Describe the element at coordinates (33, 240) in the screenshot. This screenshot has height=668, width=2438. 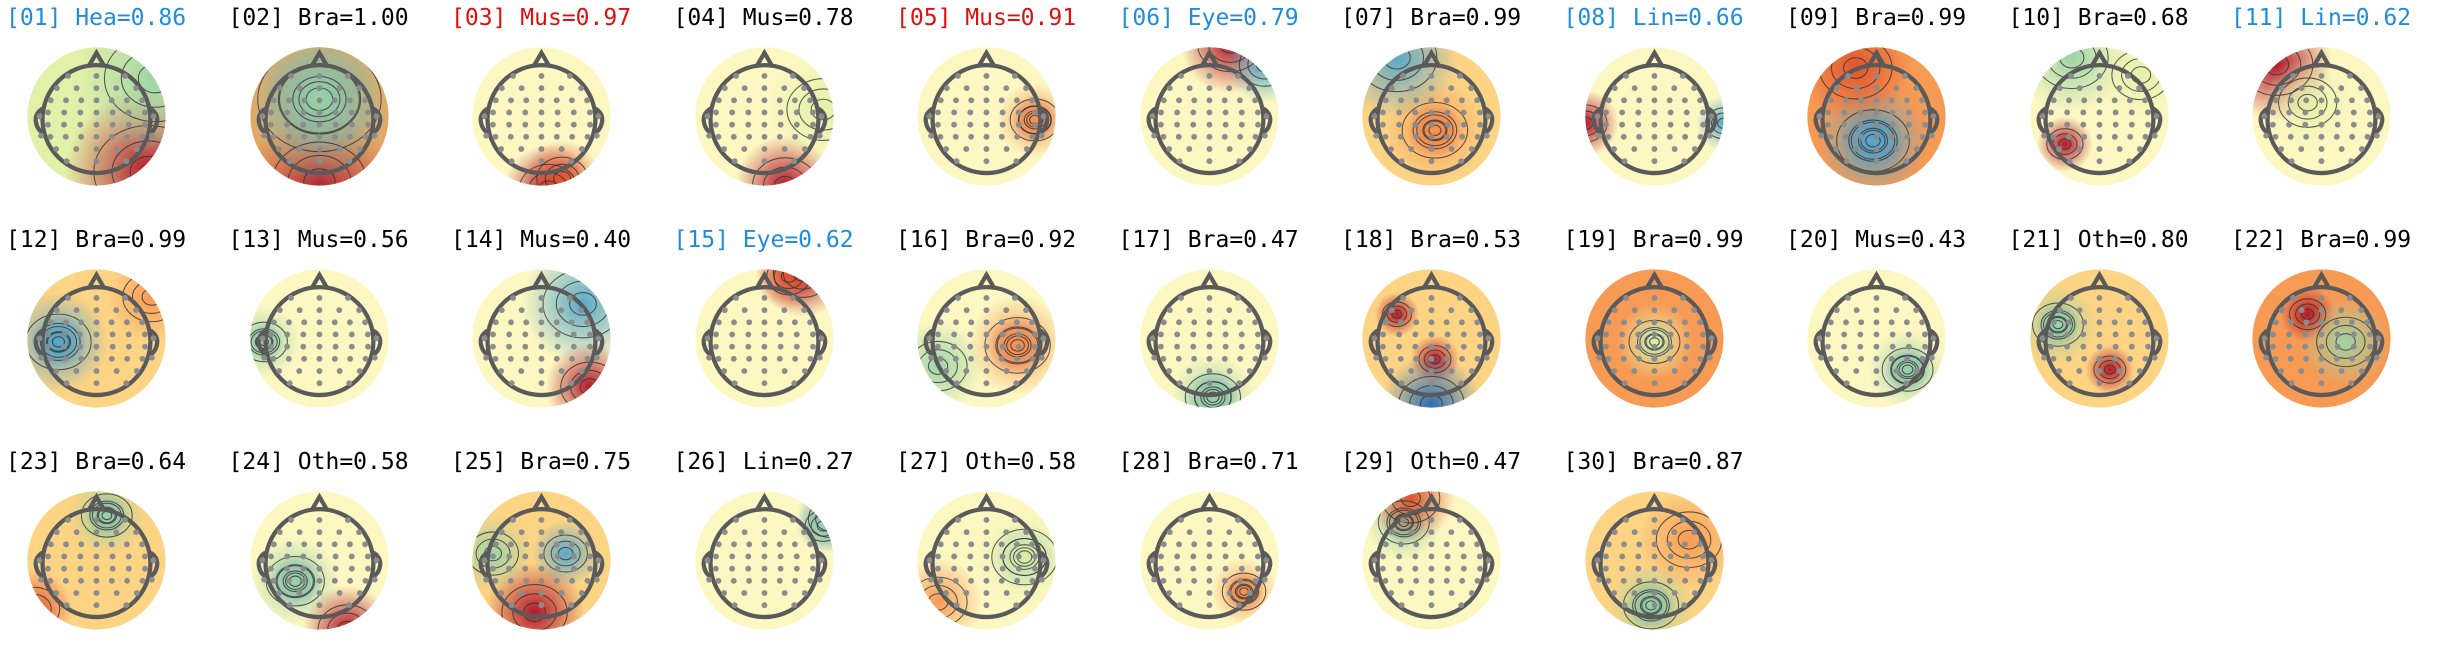
I see `component-id: 12` at that location.